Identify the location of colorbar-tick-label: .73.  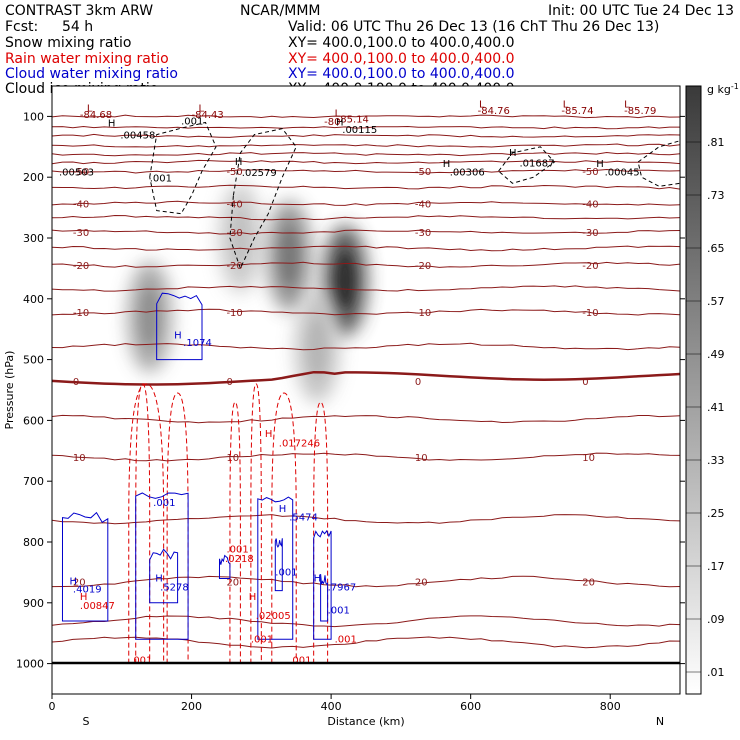
(716, 195).